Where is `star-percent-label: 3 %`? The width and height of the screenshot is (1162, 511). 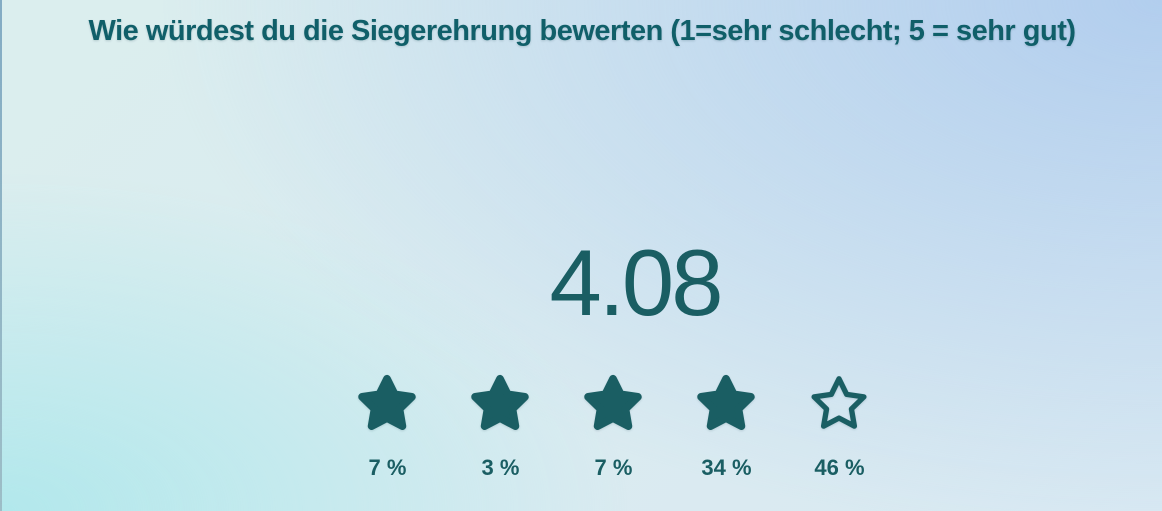 star-percent-label: 3 % is located at coordinates (500, 467).